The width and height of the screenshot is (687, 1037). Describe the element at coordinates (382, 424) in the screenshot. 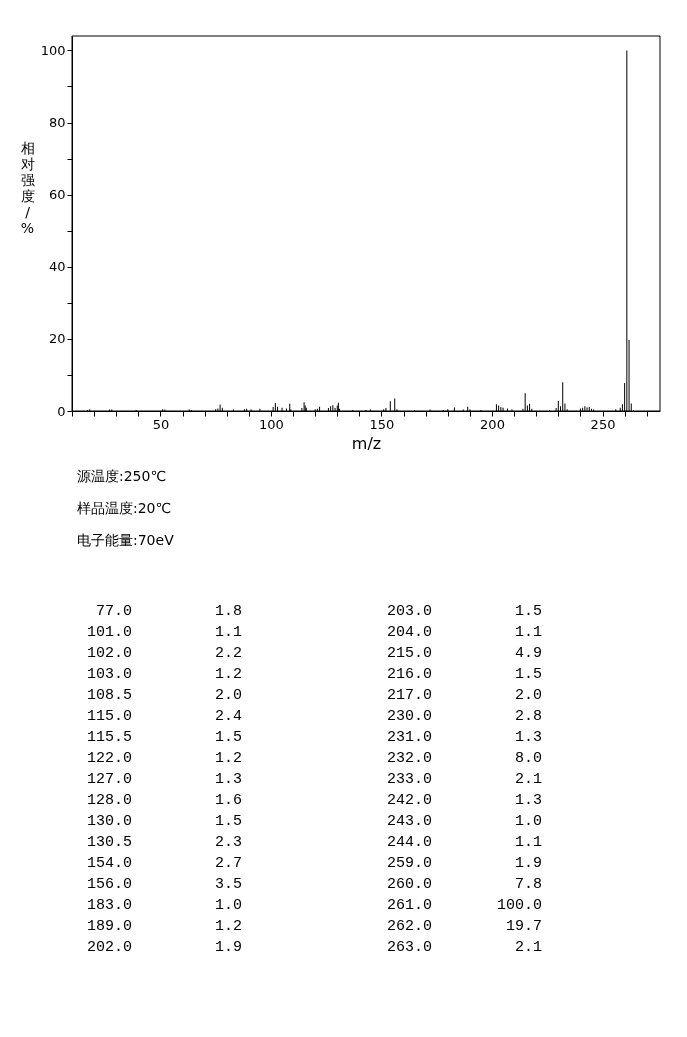

I see `x-tick-label: 150` at that location.